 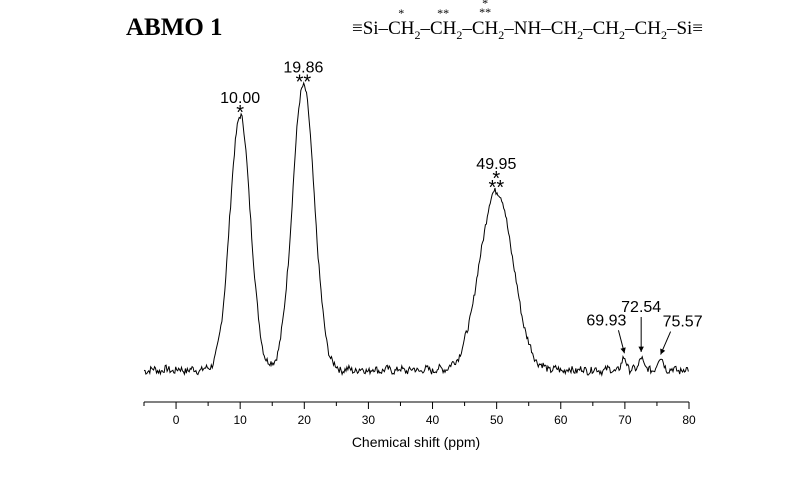 I want to click on formula-carbon-1-star: *, so click(x=401, y=13).